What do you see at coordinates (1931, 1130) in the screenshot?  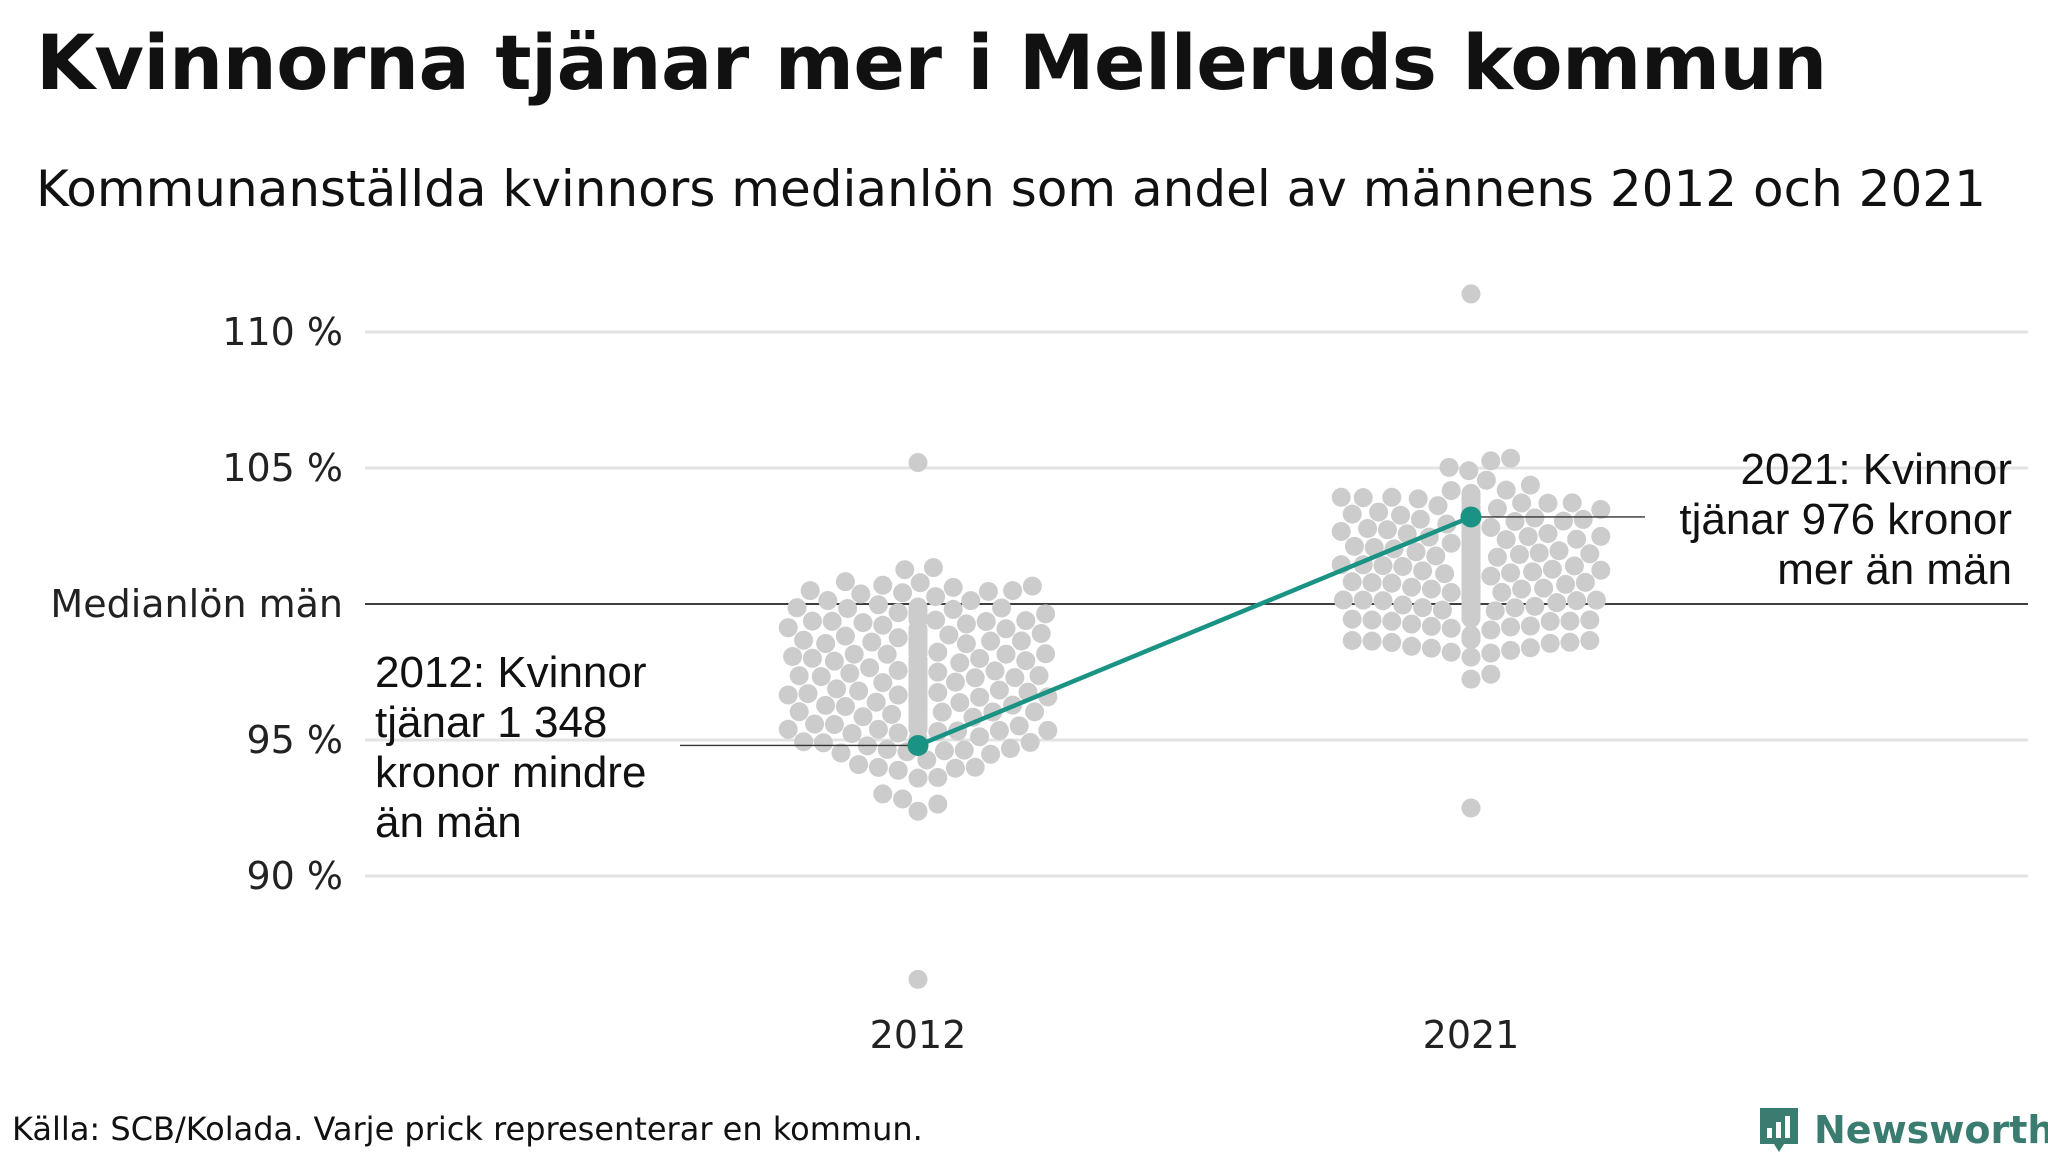 I see `brand-name: Newsworthy` at bounding box center [1931, 1130].